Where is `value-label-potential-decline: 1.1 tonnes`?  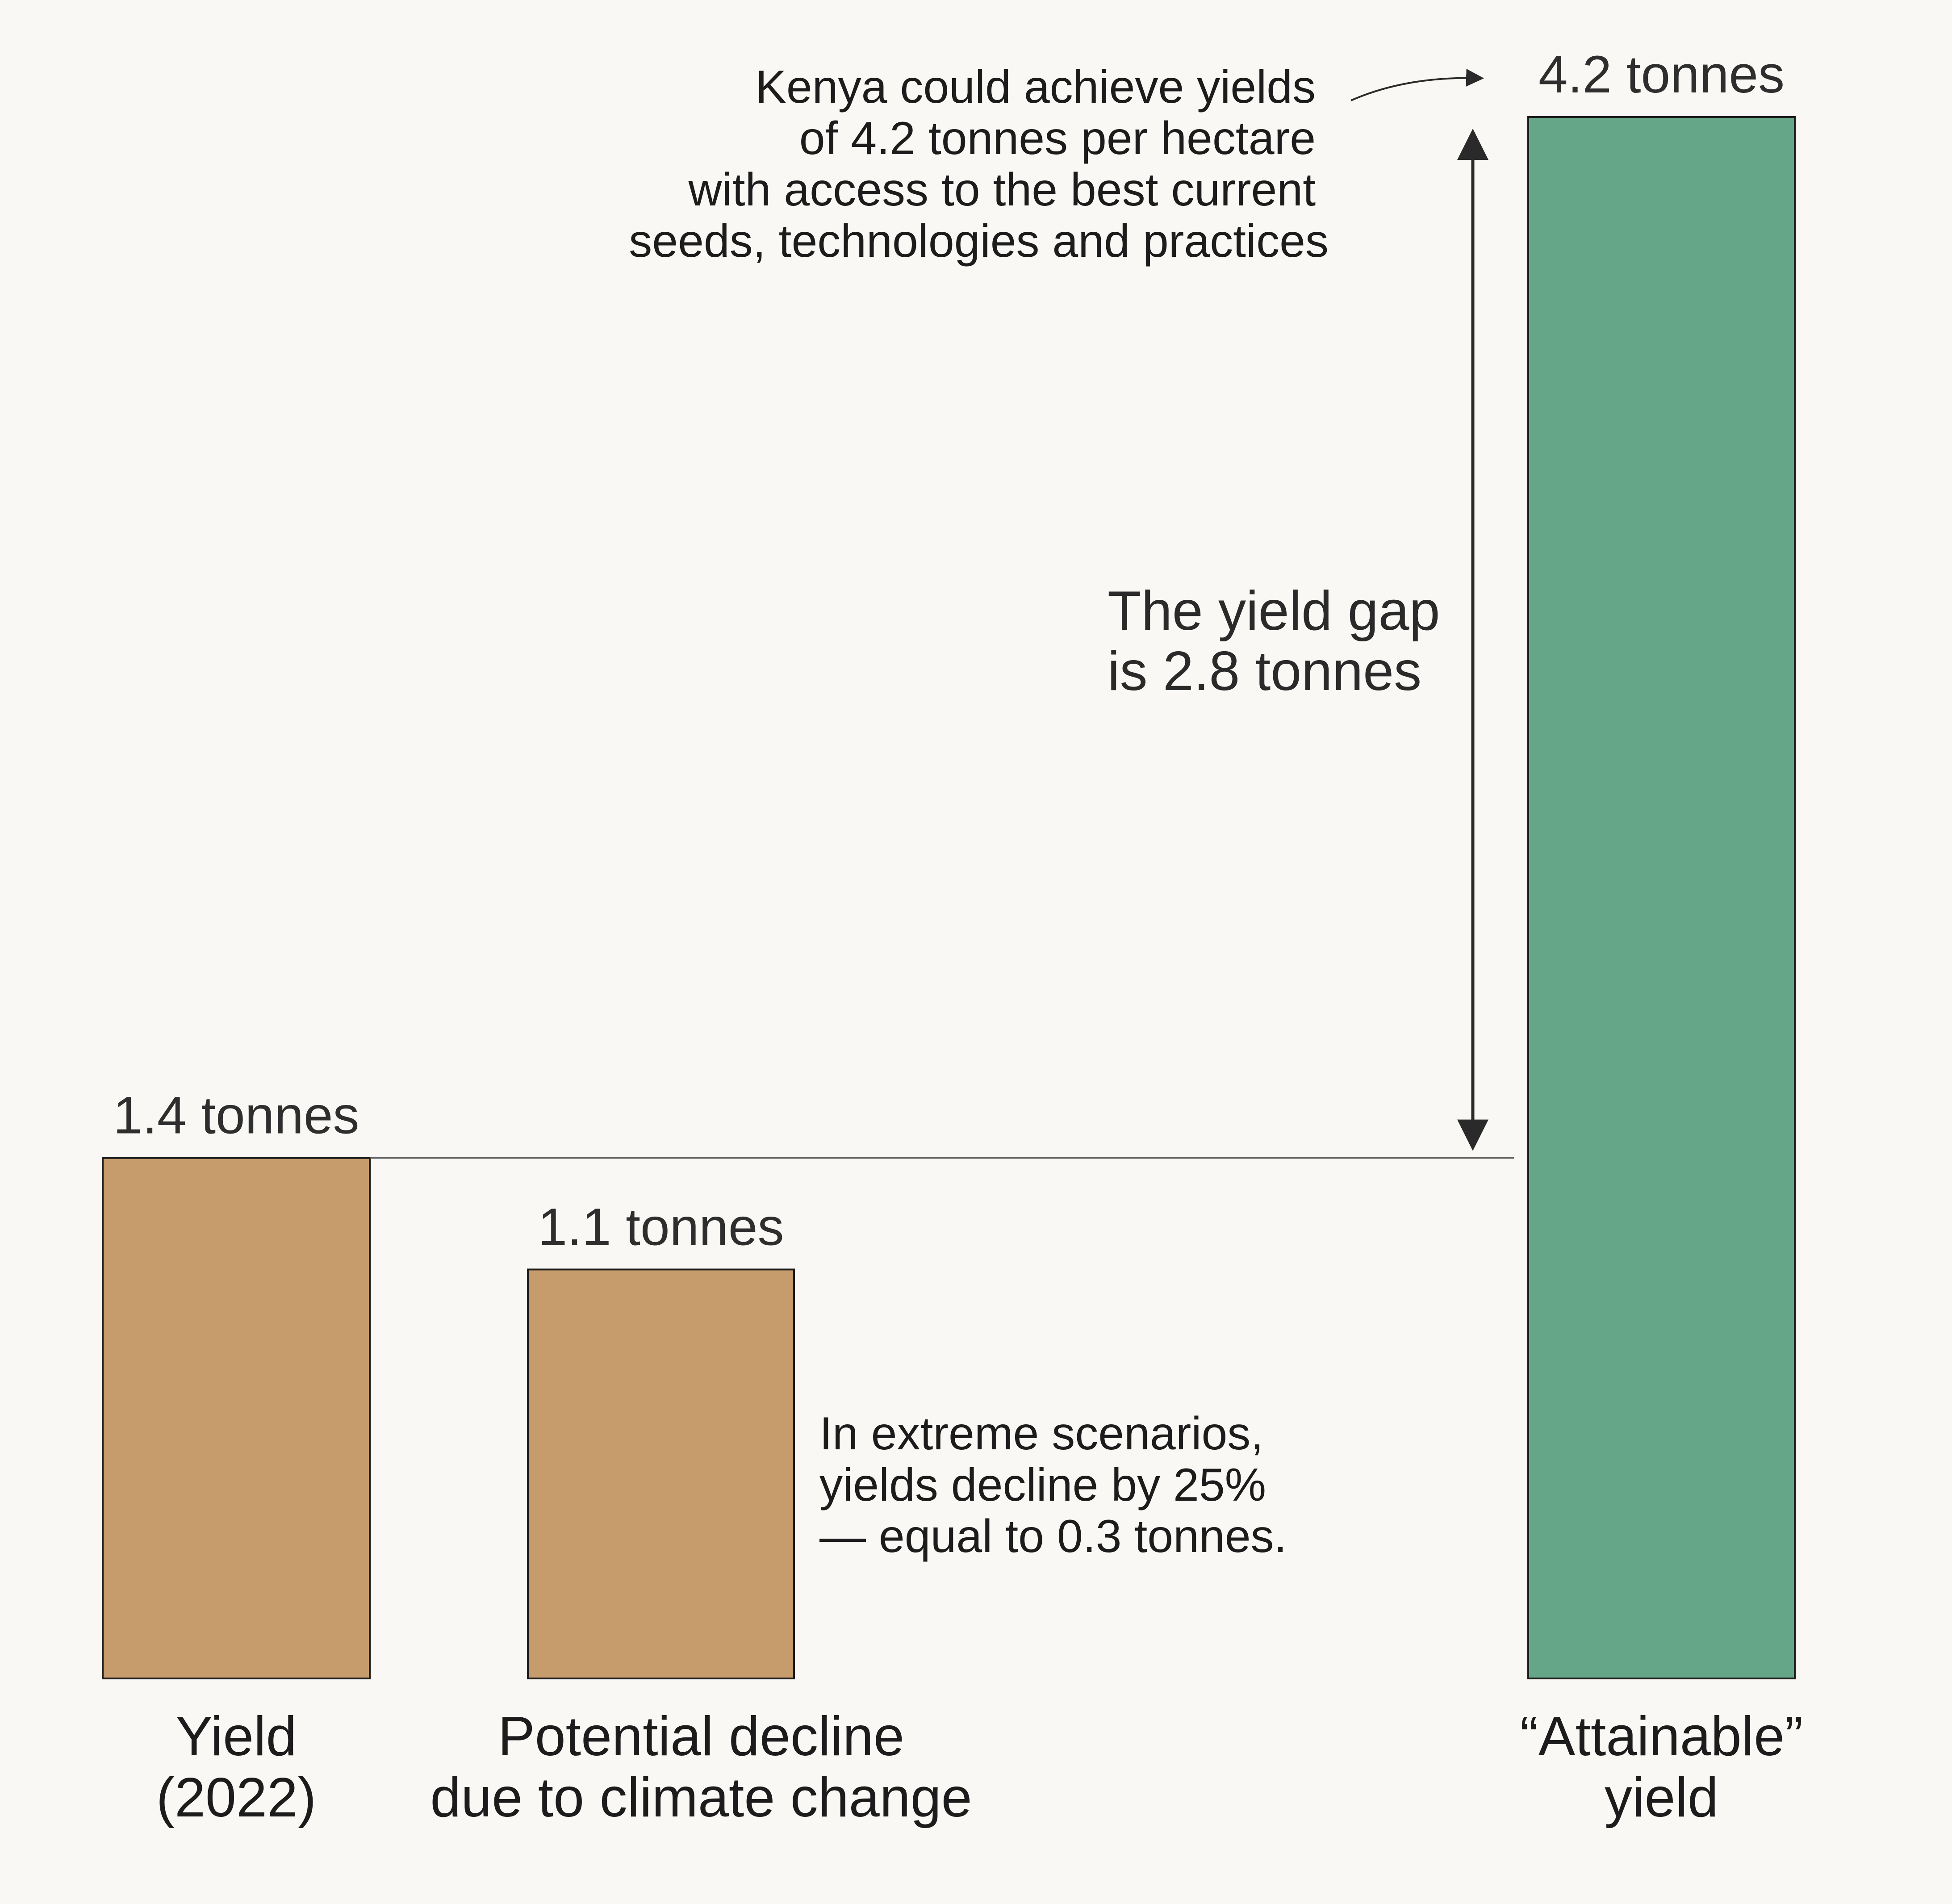
value-label-potential-decline: 1.1 tonnes is located at coordinates (661, 1226).